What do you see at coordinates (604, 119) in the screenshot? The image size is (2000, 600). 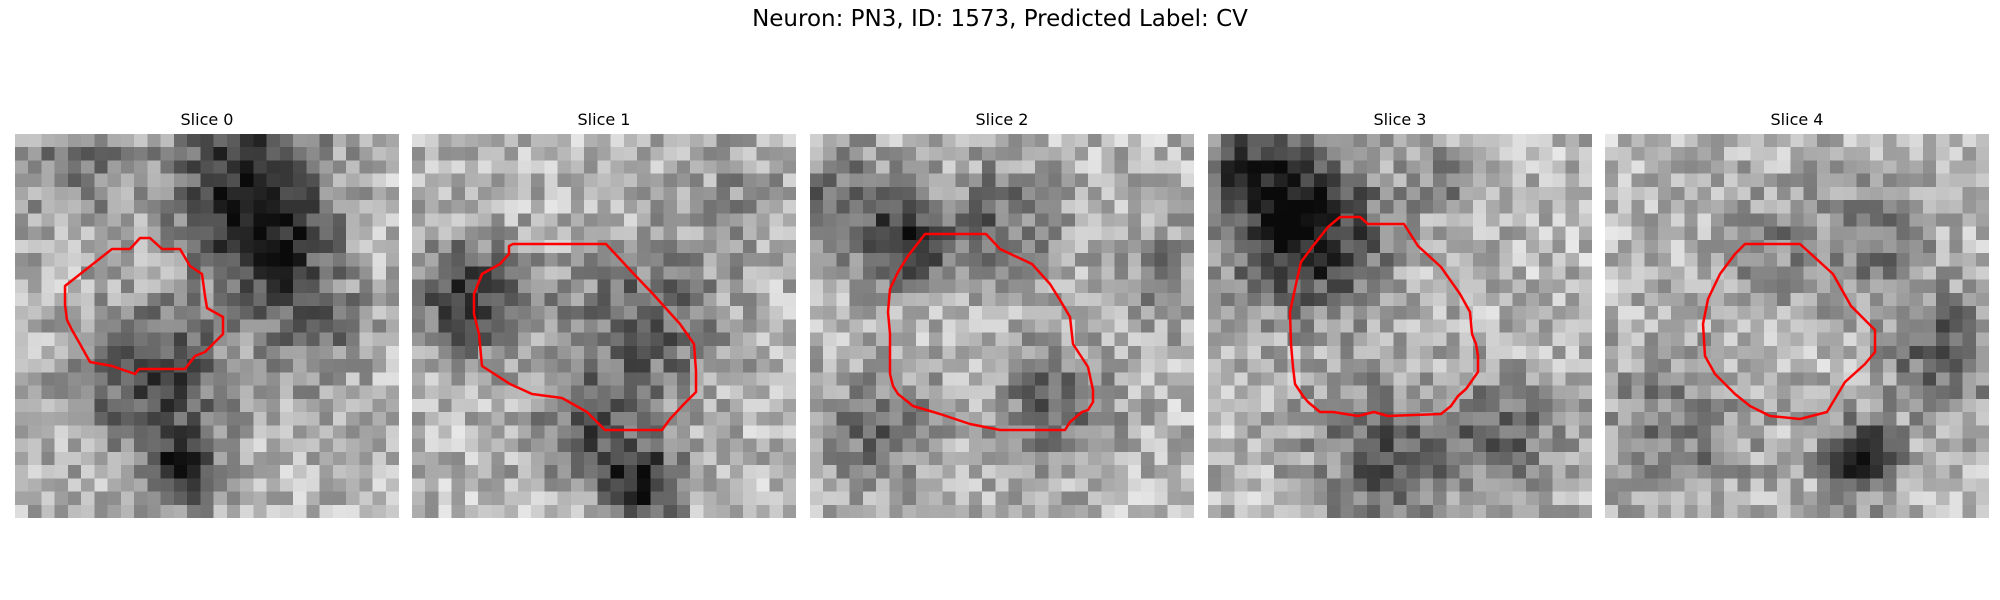 I see `slice-title: Slice 1` at bounding box center [604, 119].